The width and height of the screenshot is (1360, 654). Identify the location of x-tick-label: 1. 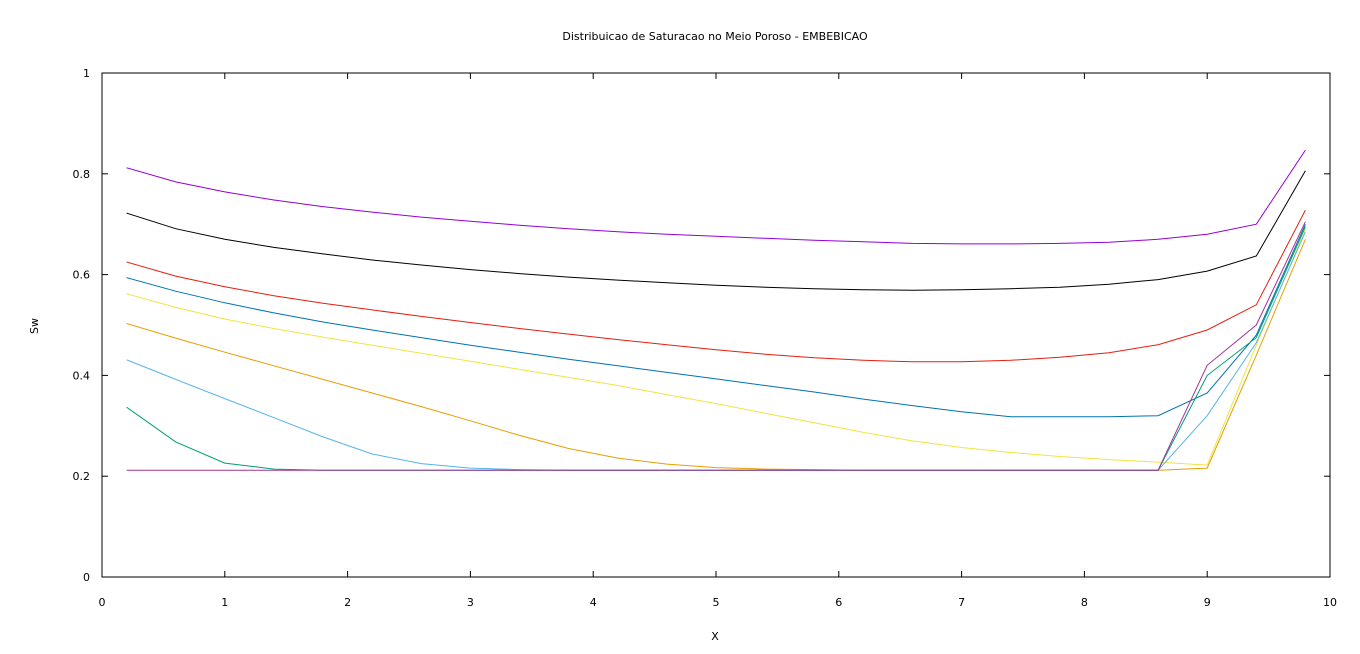
(224, 602).